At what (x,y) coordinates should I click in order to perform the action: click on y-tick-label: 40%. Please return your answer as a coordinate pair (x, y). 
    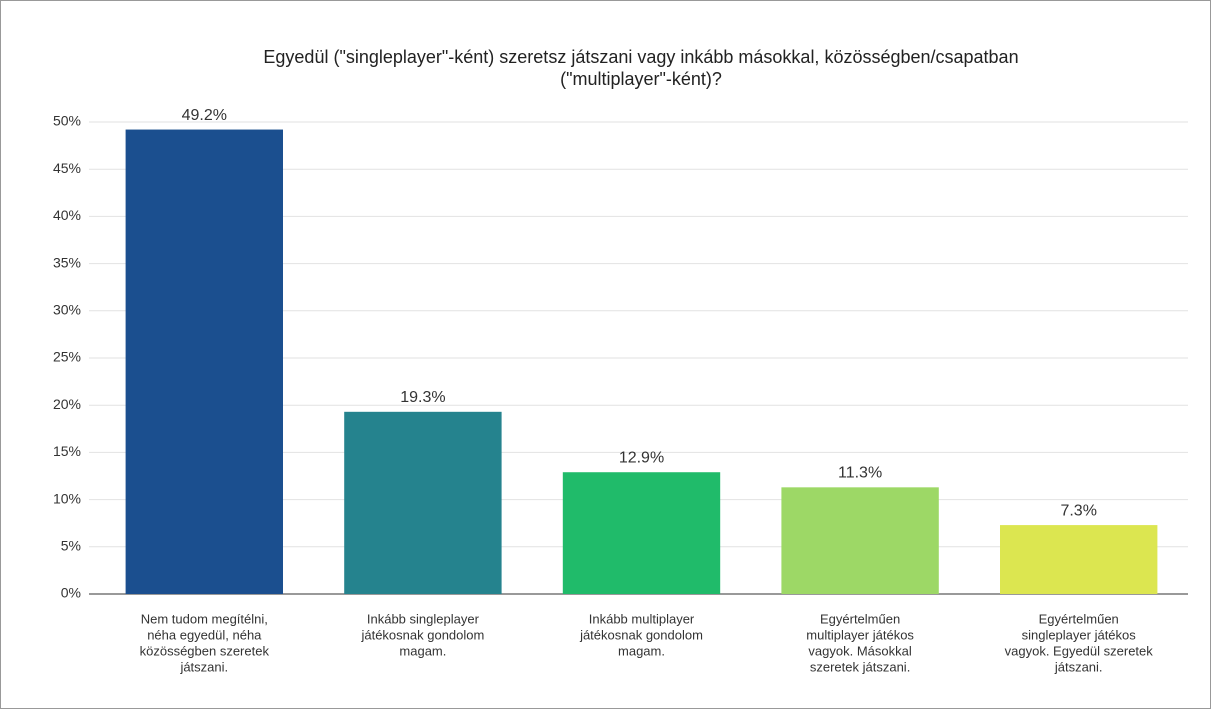
    Looking at the image, I should click on (67, 215).